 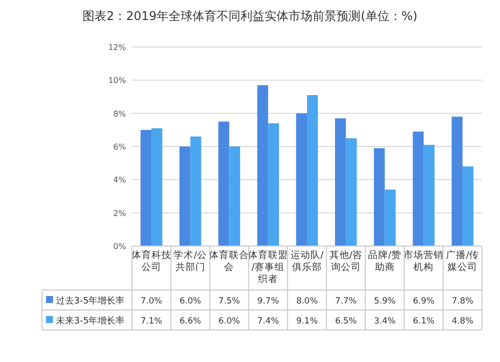 What do you see at coordinates (151, 261) in the screenshot?
I see `x-tick-label: 体育科技公司` at bounding box center [151, 261].